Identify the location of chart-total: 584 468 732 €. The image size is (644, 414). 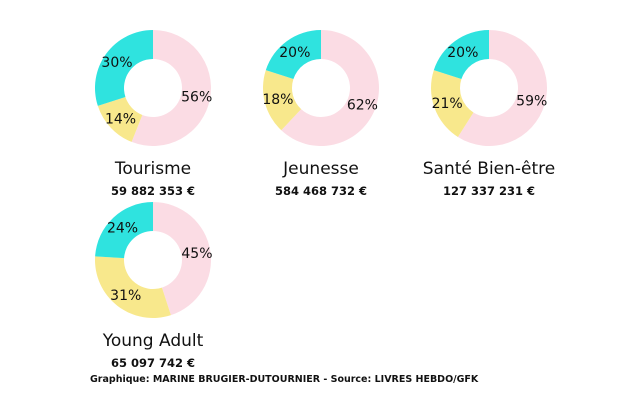
(321, 191).